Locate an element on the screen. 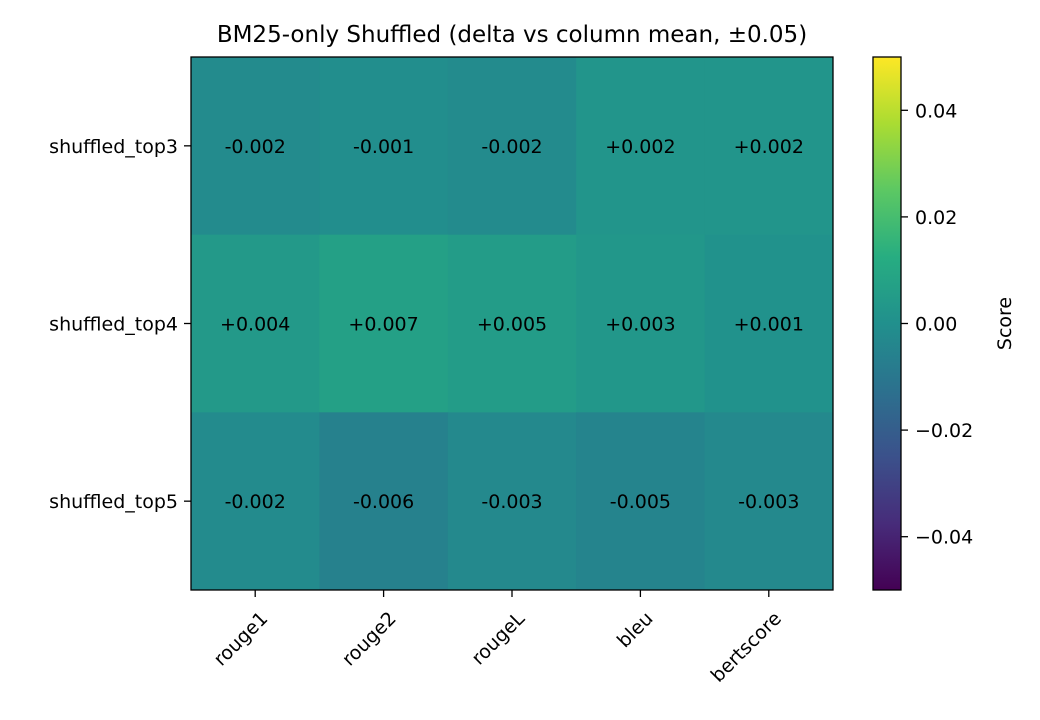  heatmap-cell-shuffled_top4-rouge1 is located at coordinates (255, 323).